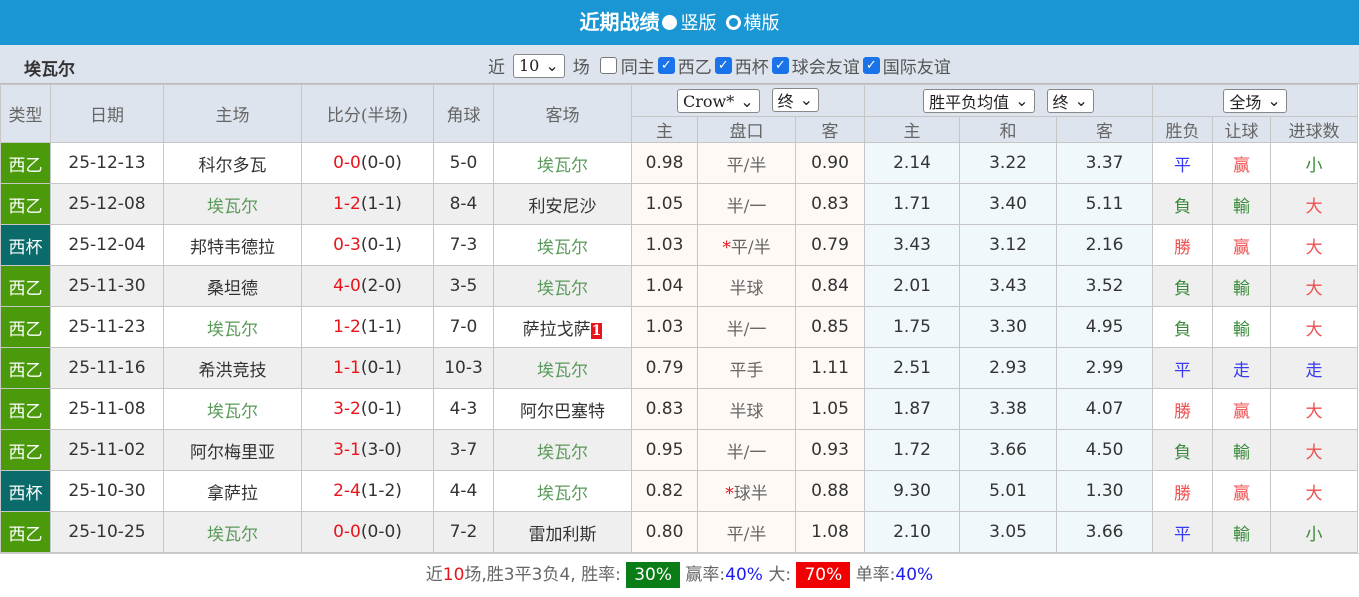 The image size is (1359, 597). What do you see at coordinates (1070, 100) in the screenshot?
I see `avg-state-select: 终 ⌄` at bounding box center [1070, 100].